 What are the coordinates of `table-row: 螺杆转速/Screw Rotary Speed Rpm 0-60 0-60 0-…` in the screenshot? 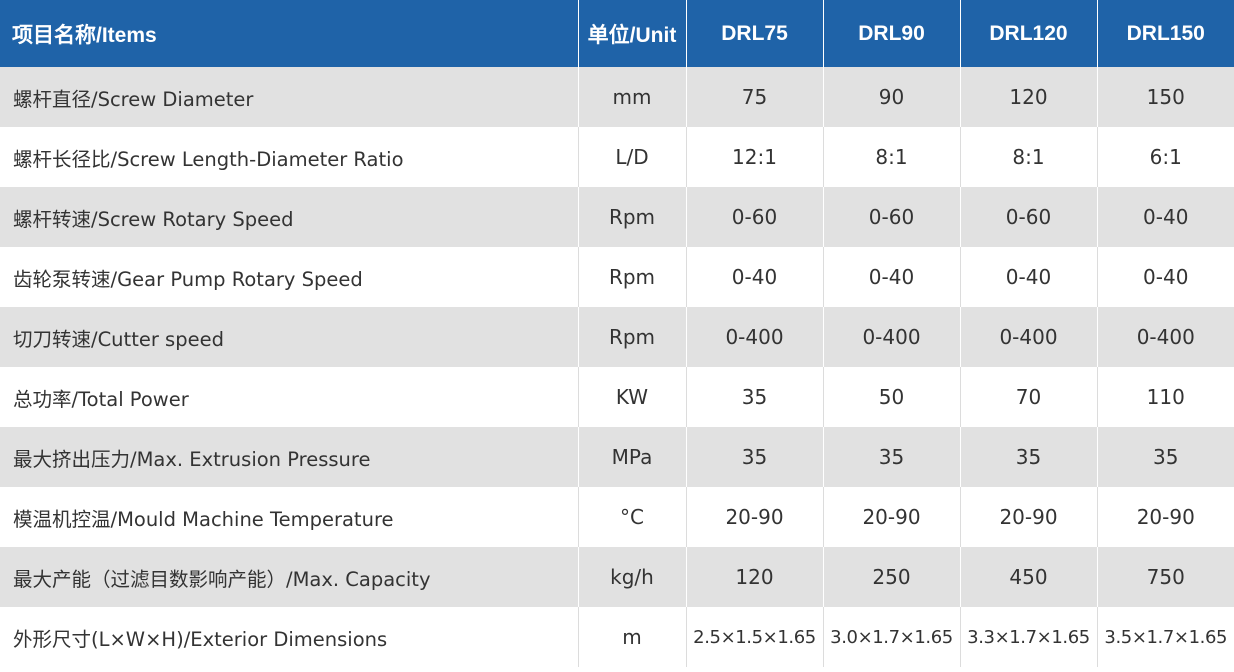 It's located at (617, 217).